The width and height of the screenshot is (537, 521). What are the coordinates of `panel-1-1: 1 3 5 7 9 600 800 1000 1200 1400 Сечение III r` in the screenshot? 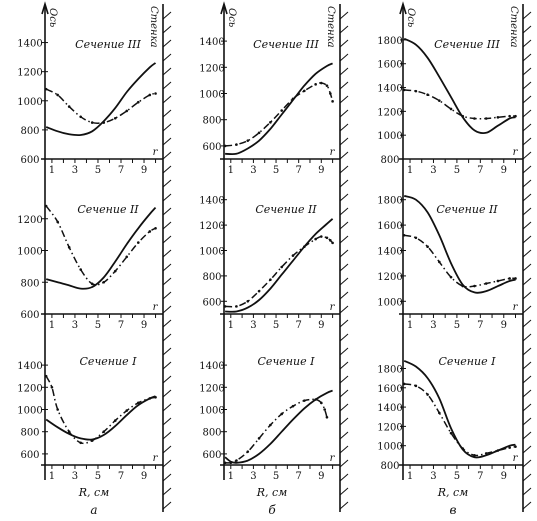 It's located at (90, 107).